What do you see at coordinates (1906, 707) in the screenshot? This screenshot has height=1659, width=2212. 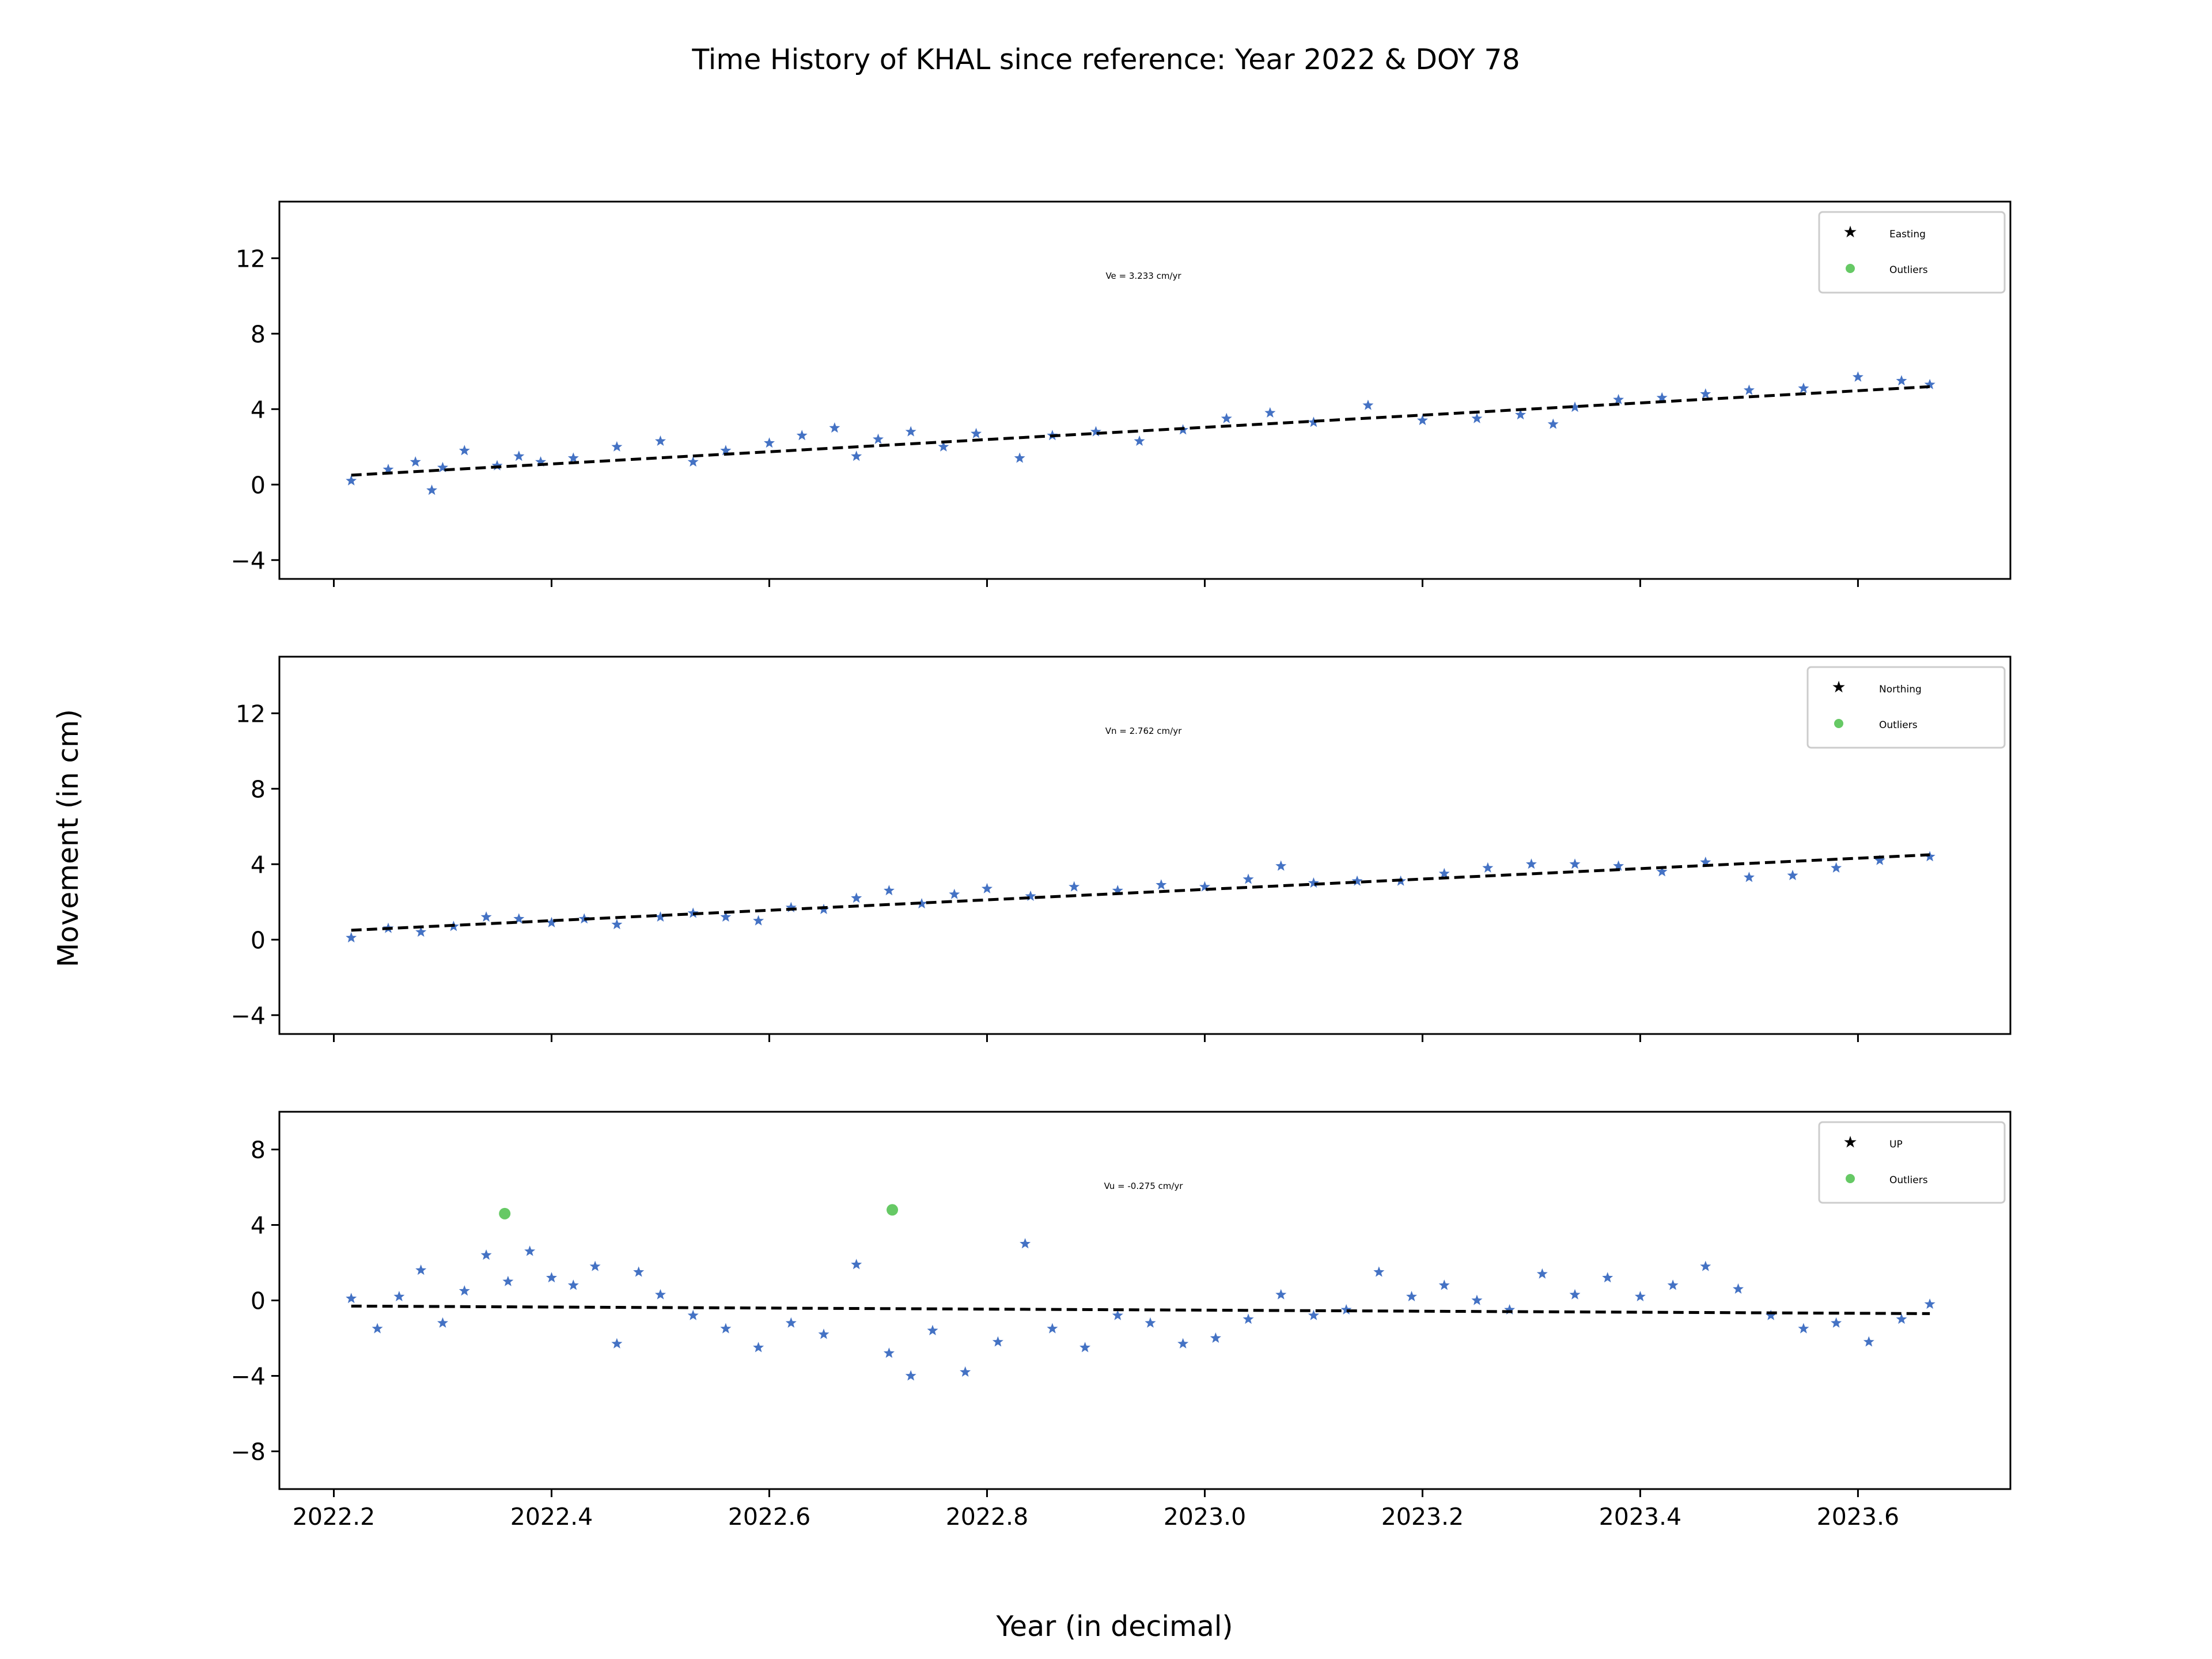 I see `legend-northing: ★ Northing Outliers` at bounding box center [1906, 707].